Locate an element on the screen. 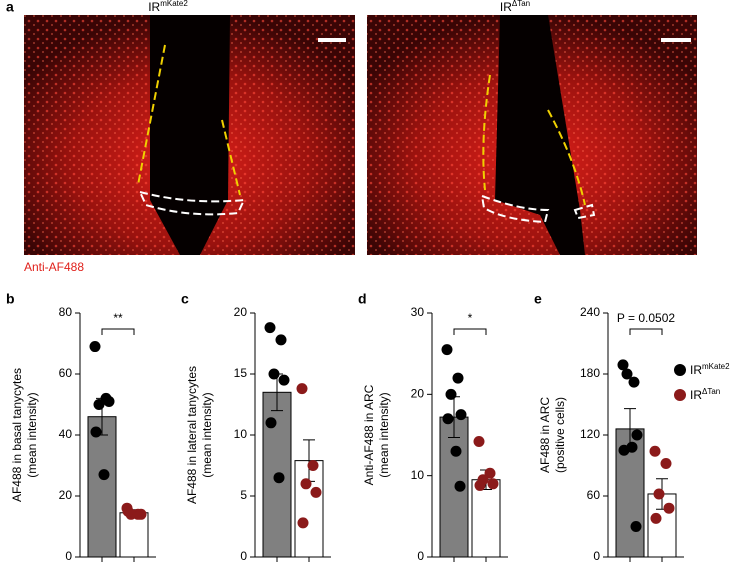 The height and width of the screenshot is (568, 750). panel-letter: e is located at coordinates (538, 299).